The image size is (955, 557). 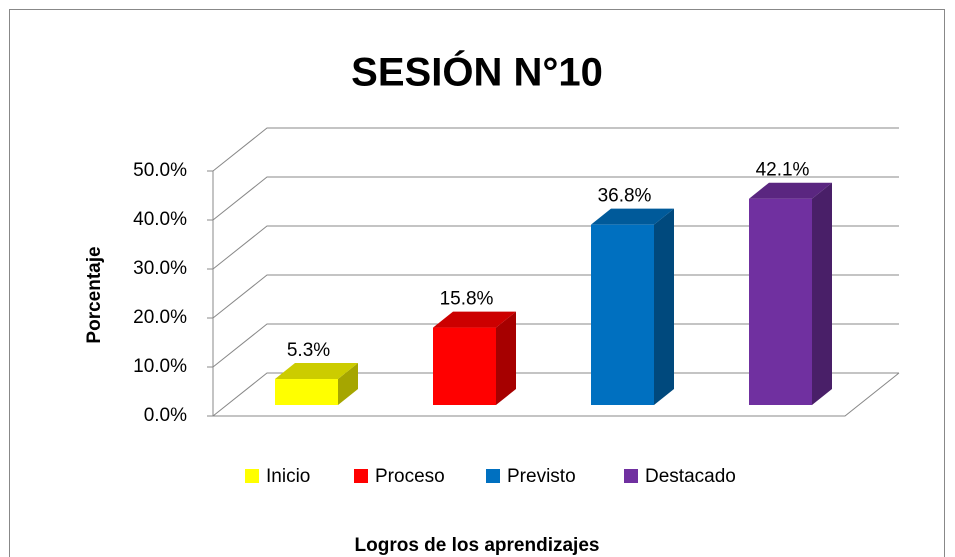 What do you see at coordinates (783, 170) in the screenshot?
I see `value-label: 42.1%` at bounding box center [783, 170].